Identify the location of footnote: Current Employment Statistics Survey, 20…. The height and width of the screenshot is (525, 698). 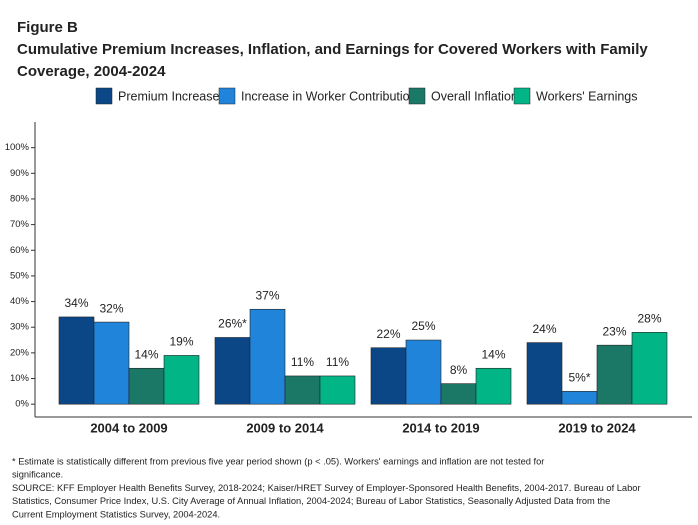
(116, 514).